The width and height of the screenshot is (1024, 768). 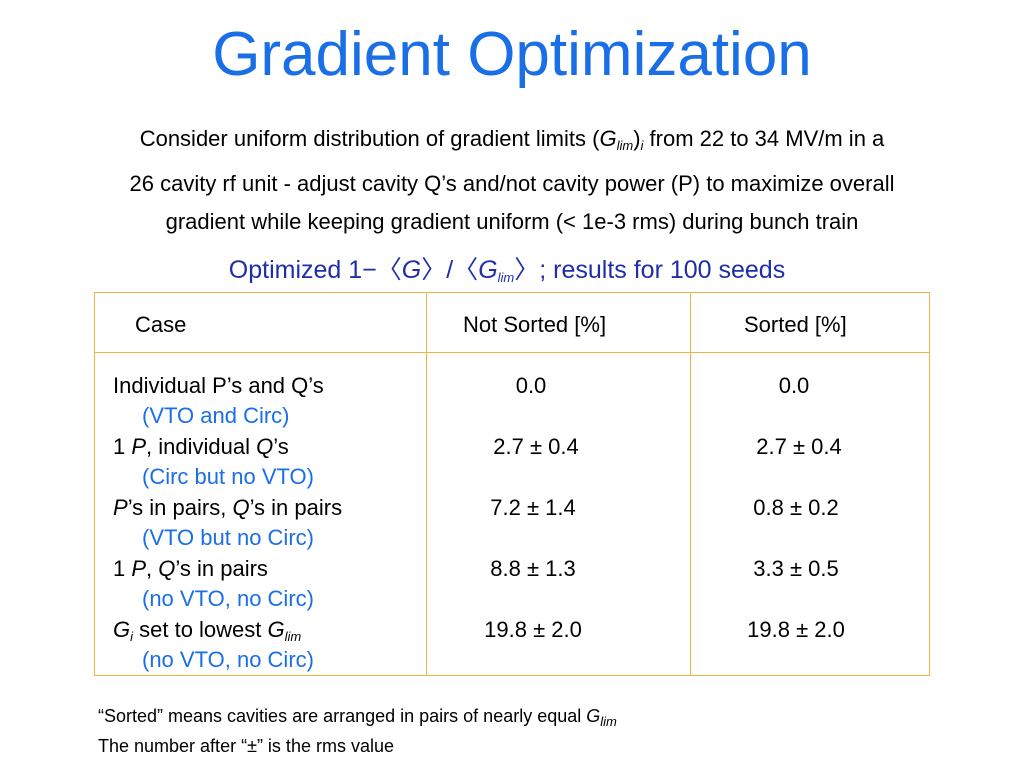 I want to click on row-note: (VTO and Circ), so click(x=216, y=415).